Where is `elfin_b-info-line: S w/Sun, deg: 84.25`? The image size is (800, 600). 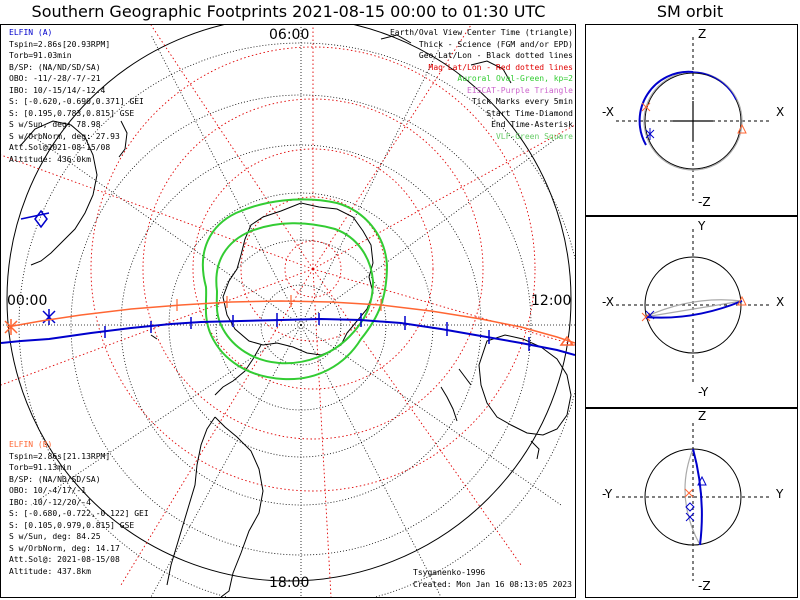 elfin_b-info-line: S w/Sun, deg: 84.25 is located at coordinates (55, 536).